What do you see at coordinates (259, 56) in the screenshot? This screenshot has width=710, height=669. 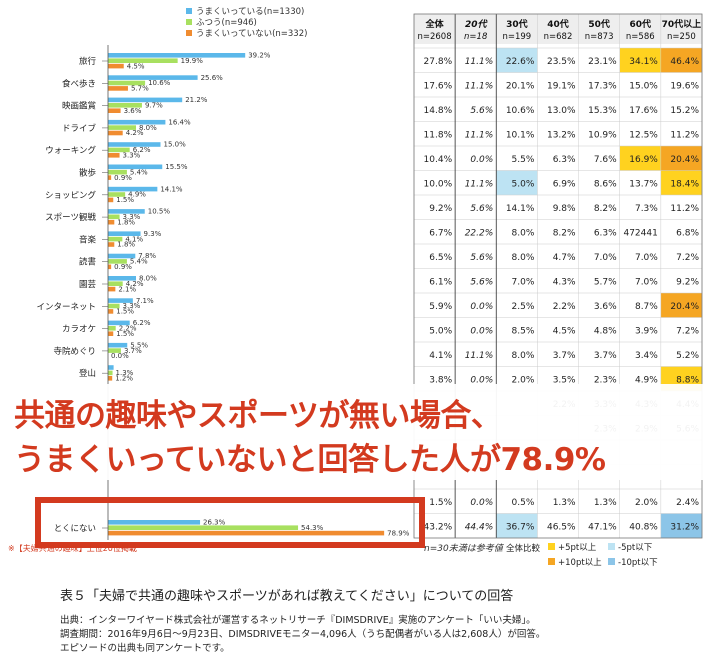 I see `bar-value-label: 39.2%` at bounding box center [259, 56].